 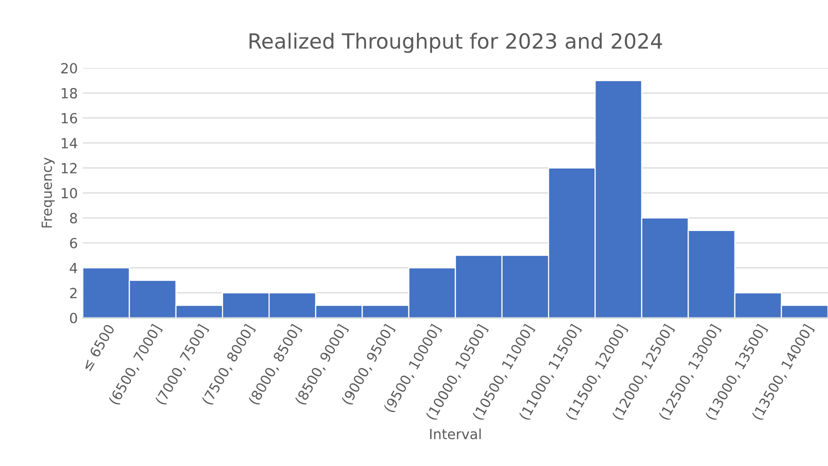 What do you see at coordinates (48, 192) in the screenshot?
I see `y-axis-title: Frequency` at bounding box center [48, 192].